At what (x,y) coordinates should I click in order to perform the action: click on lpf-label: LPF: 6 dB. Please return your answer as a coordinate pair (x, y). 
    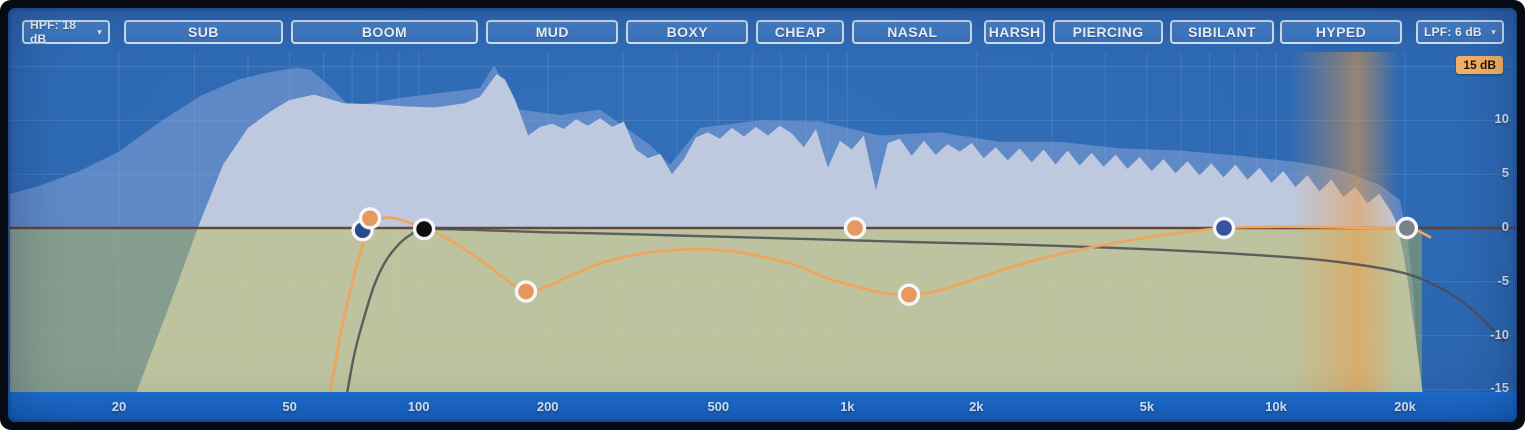
    Looking at the image, I should click on (1453, 32).